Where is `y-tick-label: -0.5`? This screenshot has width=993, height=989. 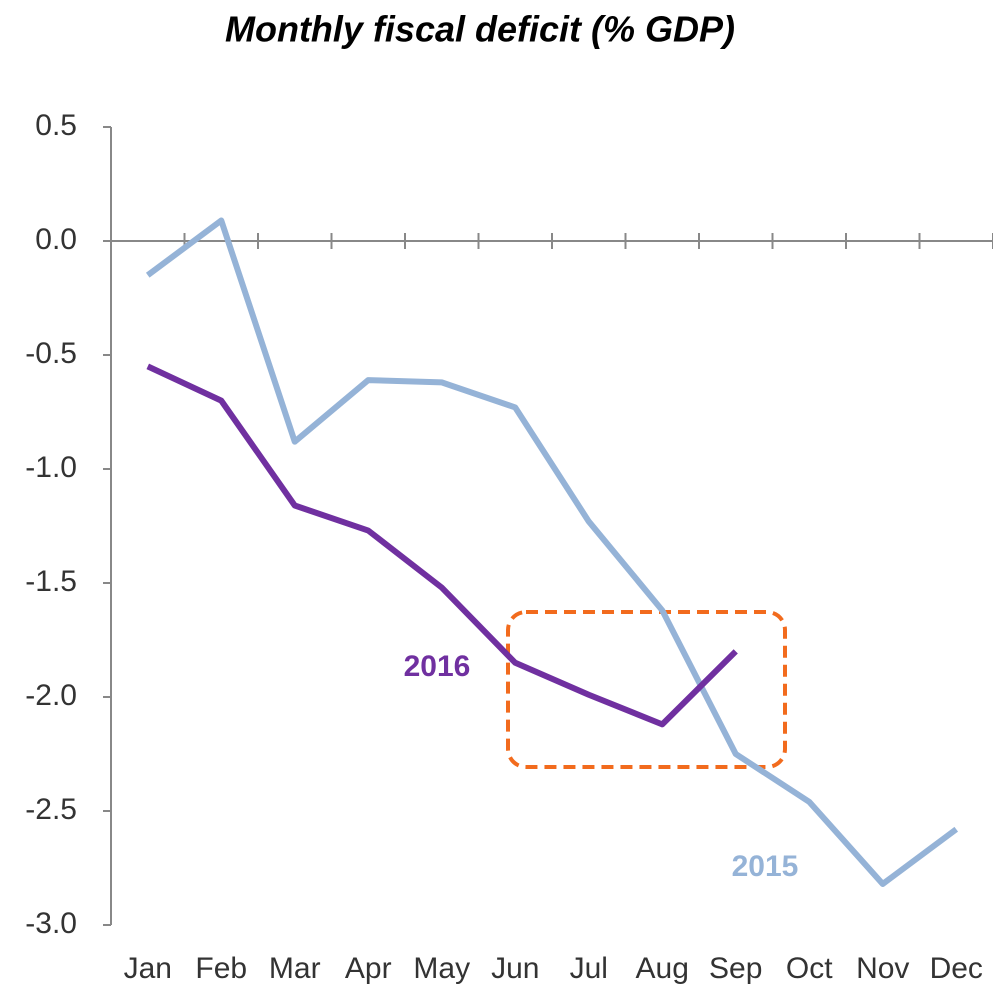
y-tick-label: -0.5 is located at coordinates (51, 353).